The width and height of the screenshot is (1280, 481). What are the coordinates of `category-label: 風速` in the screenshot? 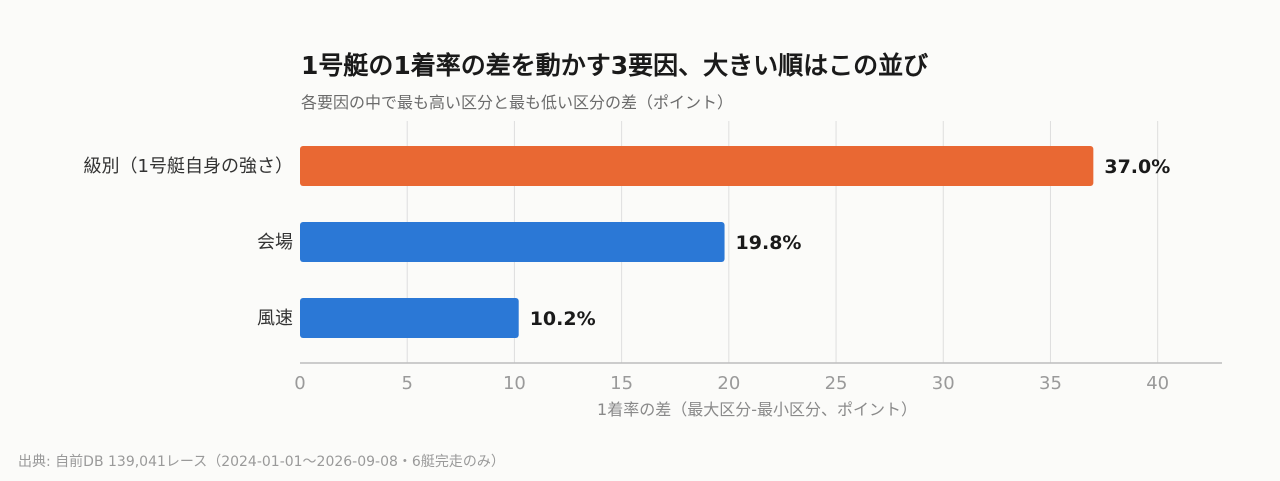 It's located at (275, 318).